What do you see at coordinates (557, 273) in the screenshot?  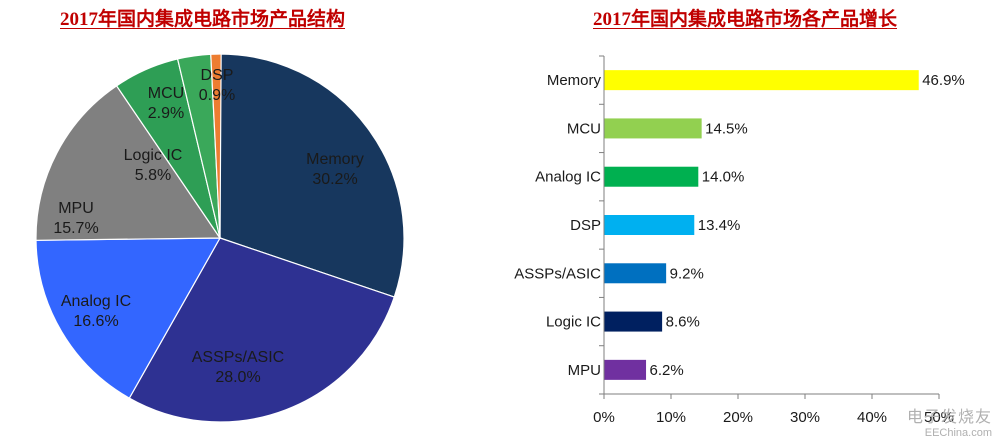 I see `bar-category-label-assps-asic: ASSPs/ASIC` at bounding box center [557, 273].